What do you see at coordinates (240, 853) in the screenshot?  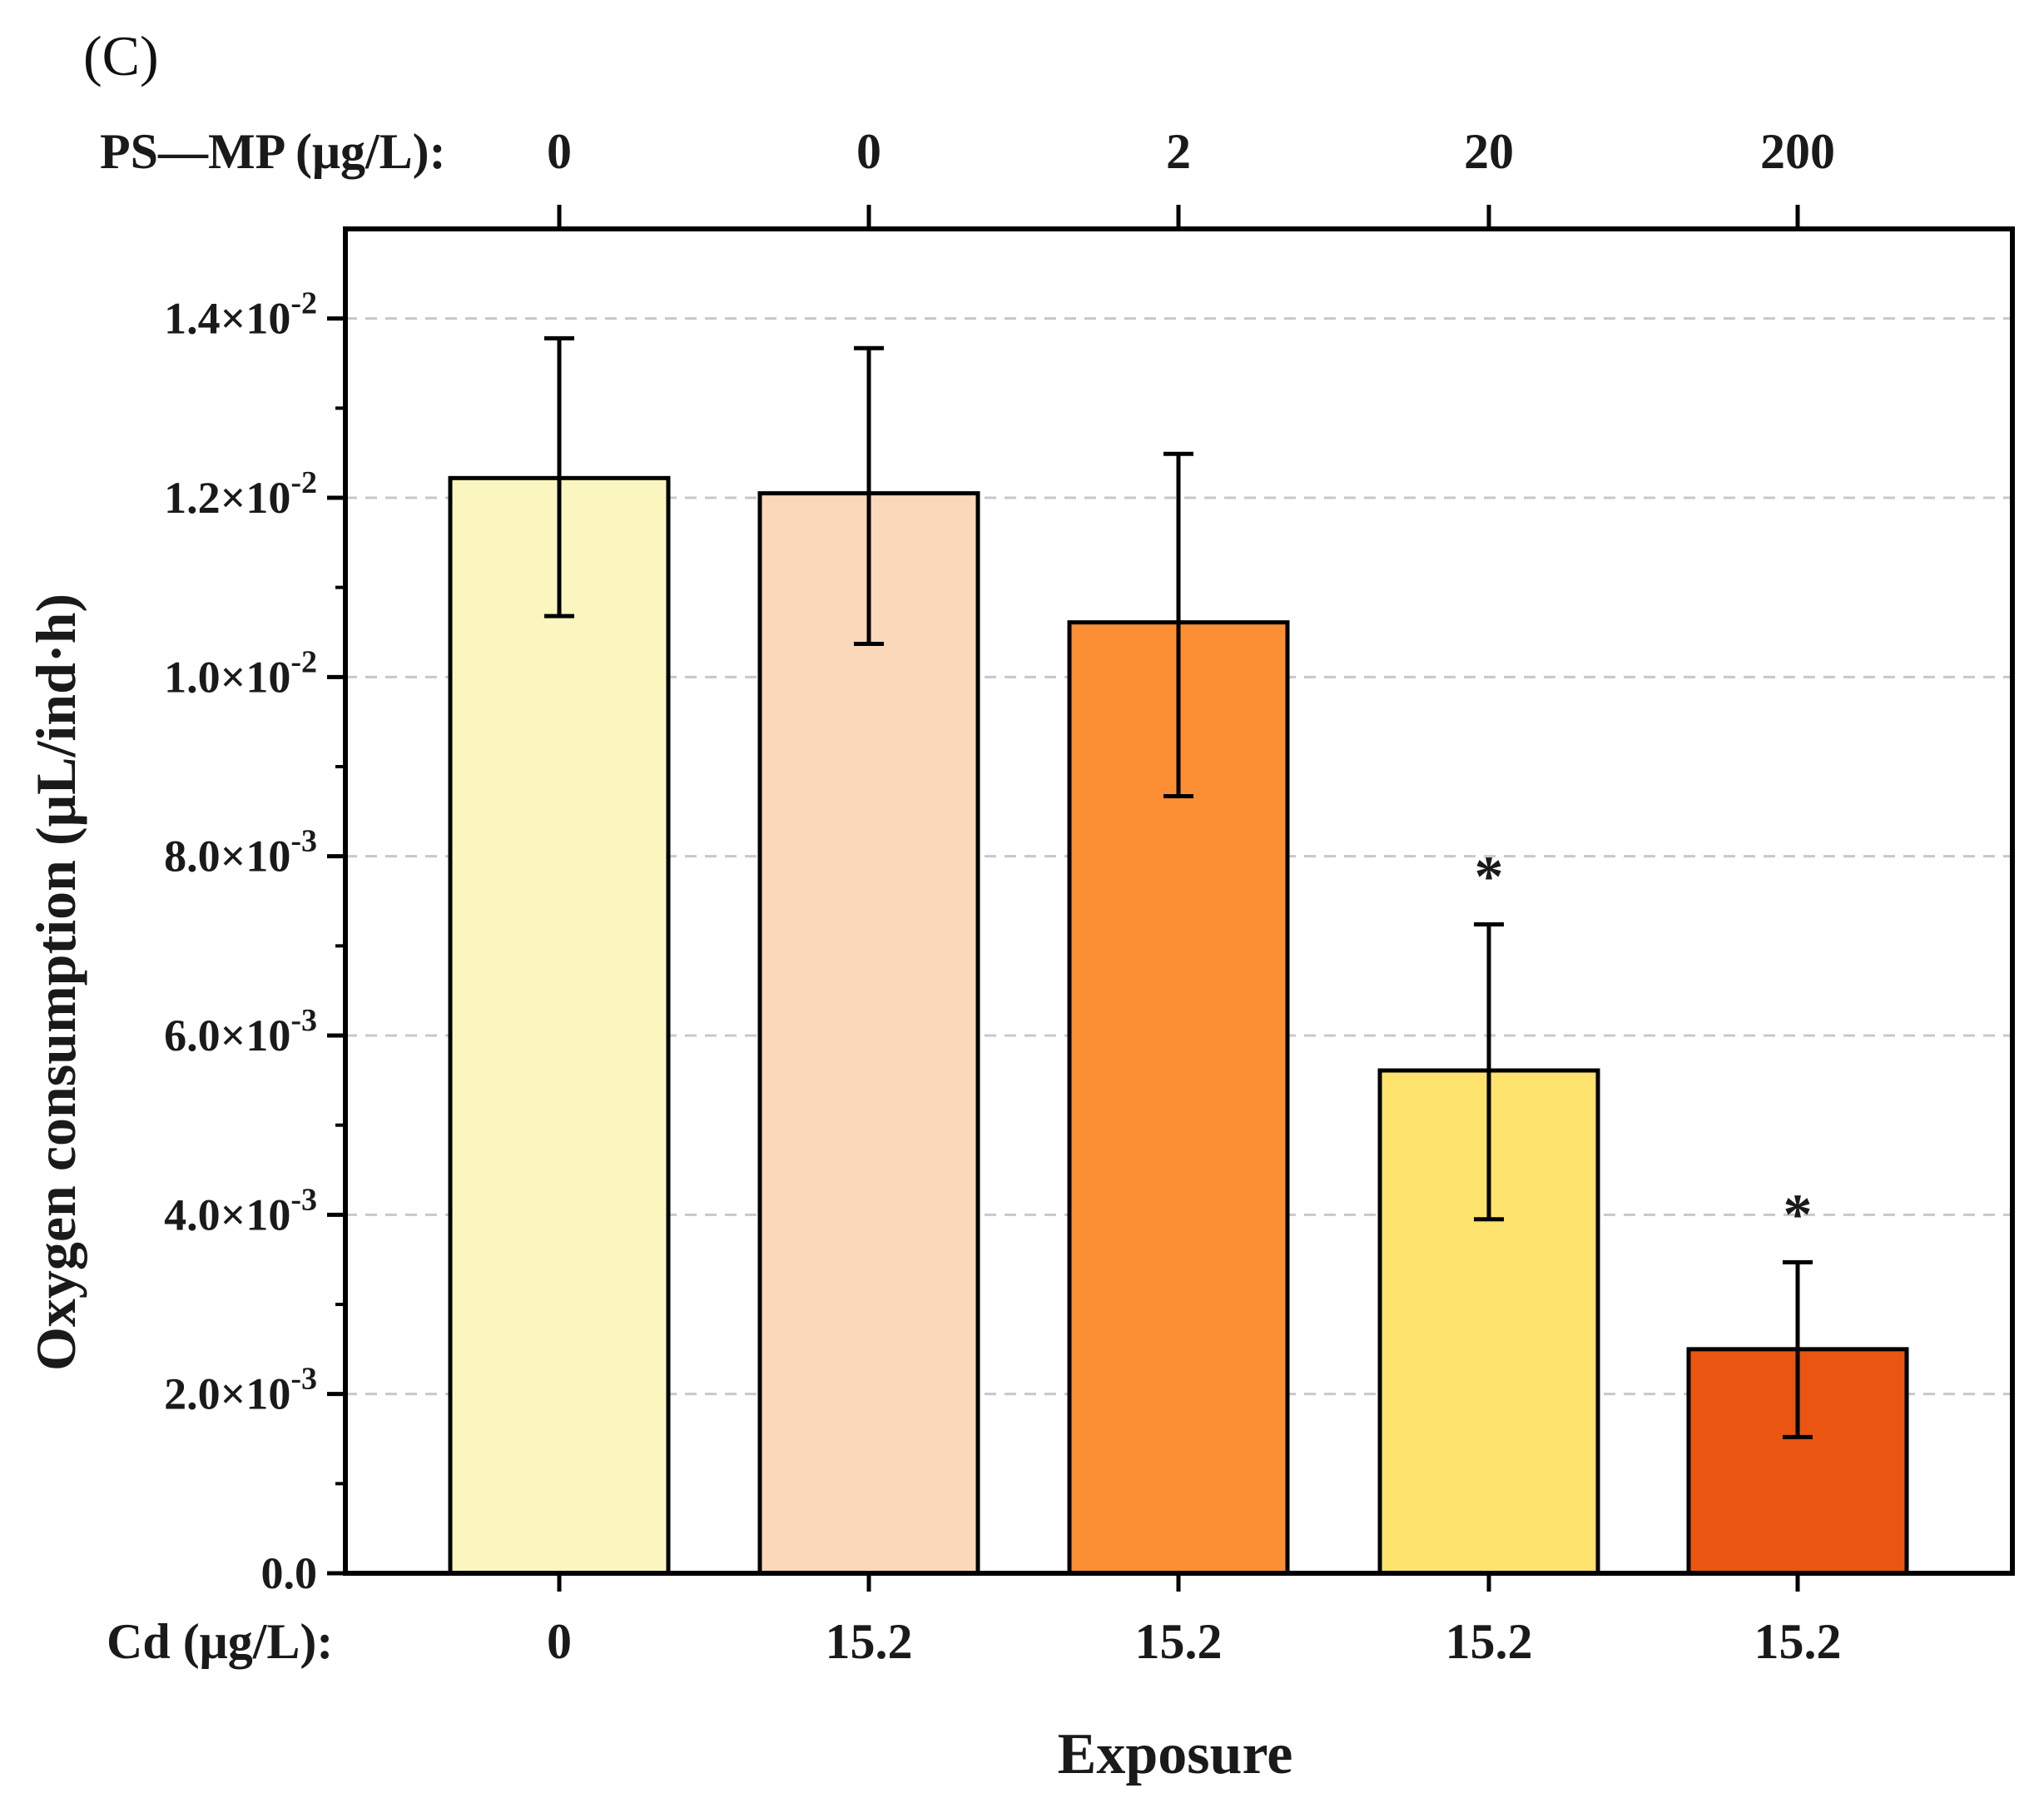 I see `y-tick-label: 8.0×10⁻³` at bounding box center [240, 853].